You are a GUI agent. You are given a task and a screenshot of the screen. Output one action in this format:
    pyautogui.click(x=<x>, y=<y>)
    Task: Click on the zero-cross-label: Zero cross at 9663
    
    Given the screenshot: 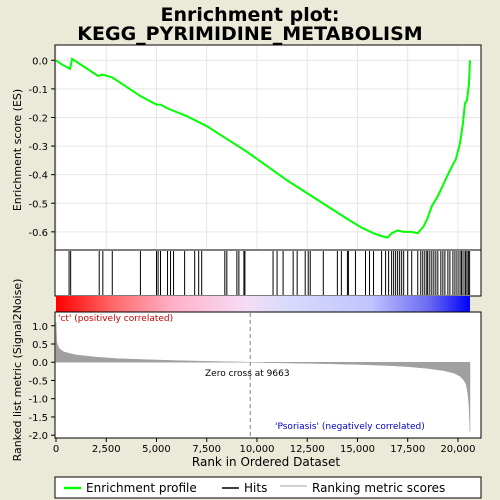 What is the action you would take?
    pyautogui.click(x=247, y=374)
    